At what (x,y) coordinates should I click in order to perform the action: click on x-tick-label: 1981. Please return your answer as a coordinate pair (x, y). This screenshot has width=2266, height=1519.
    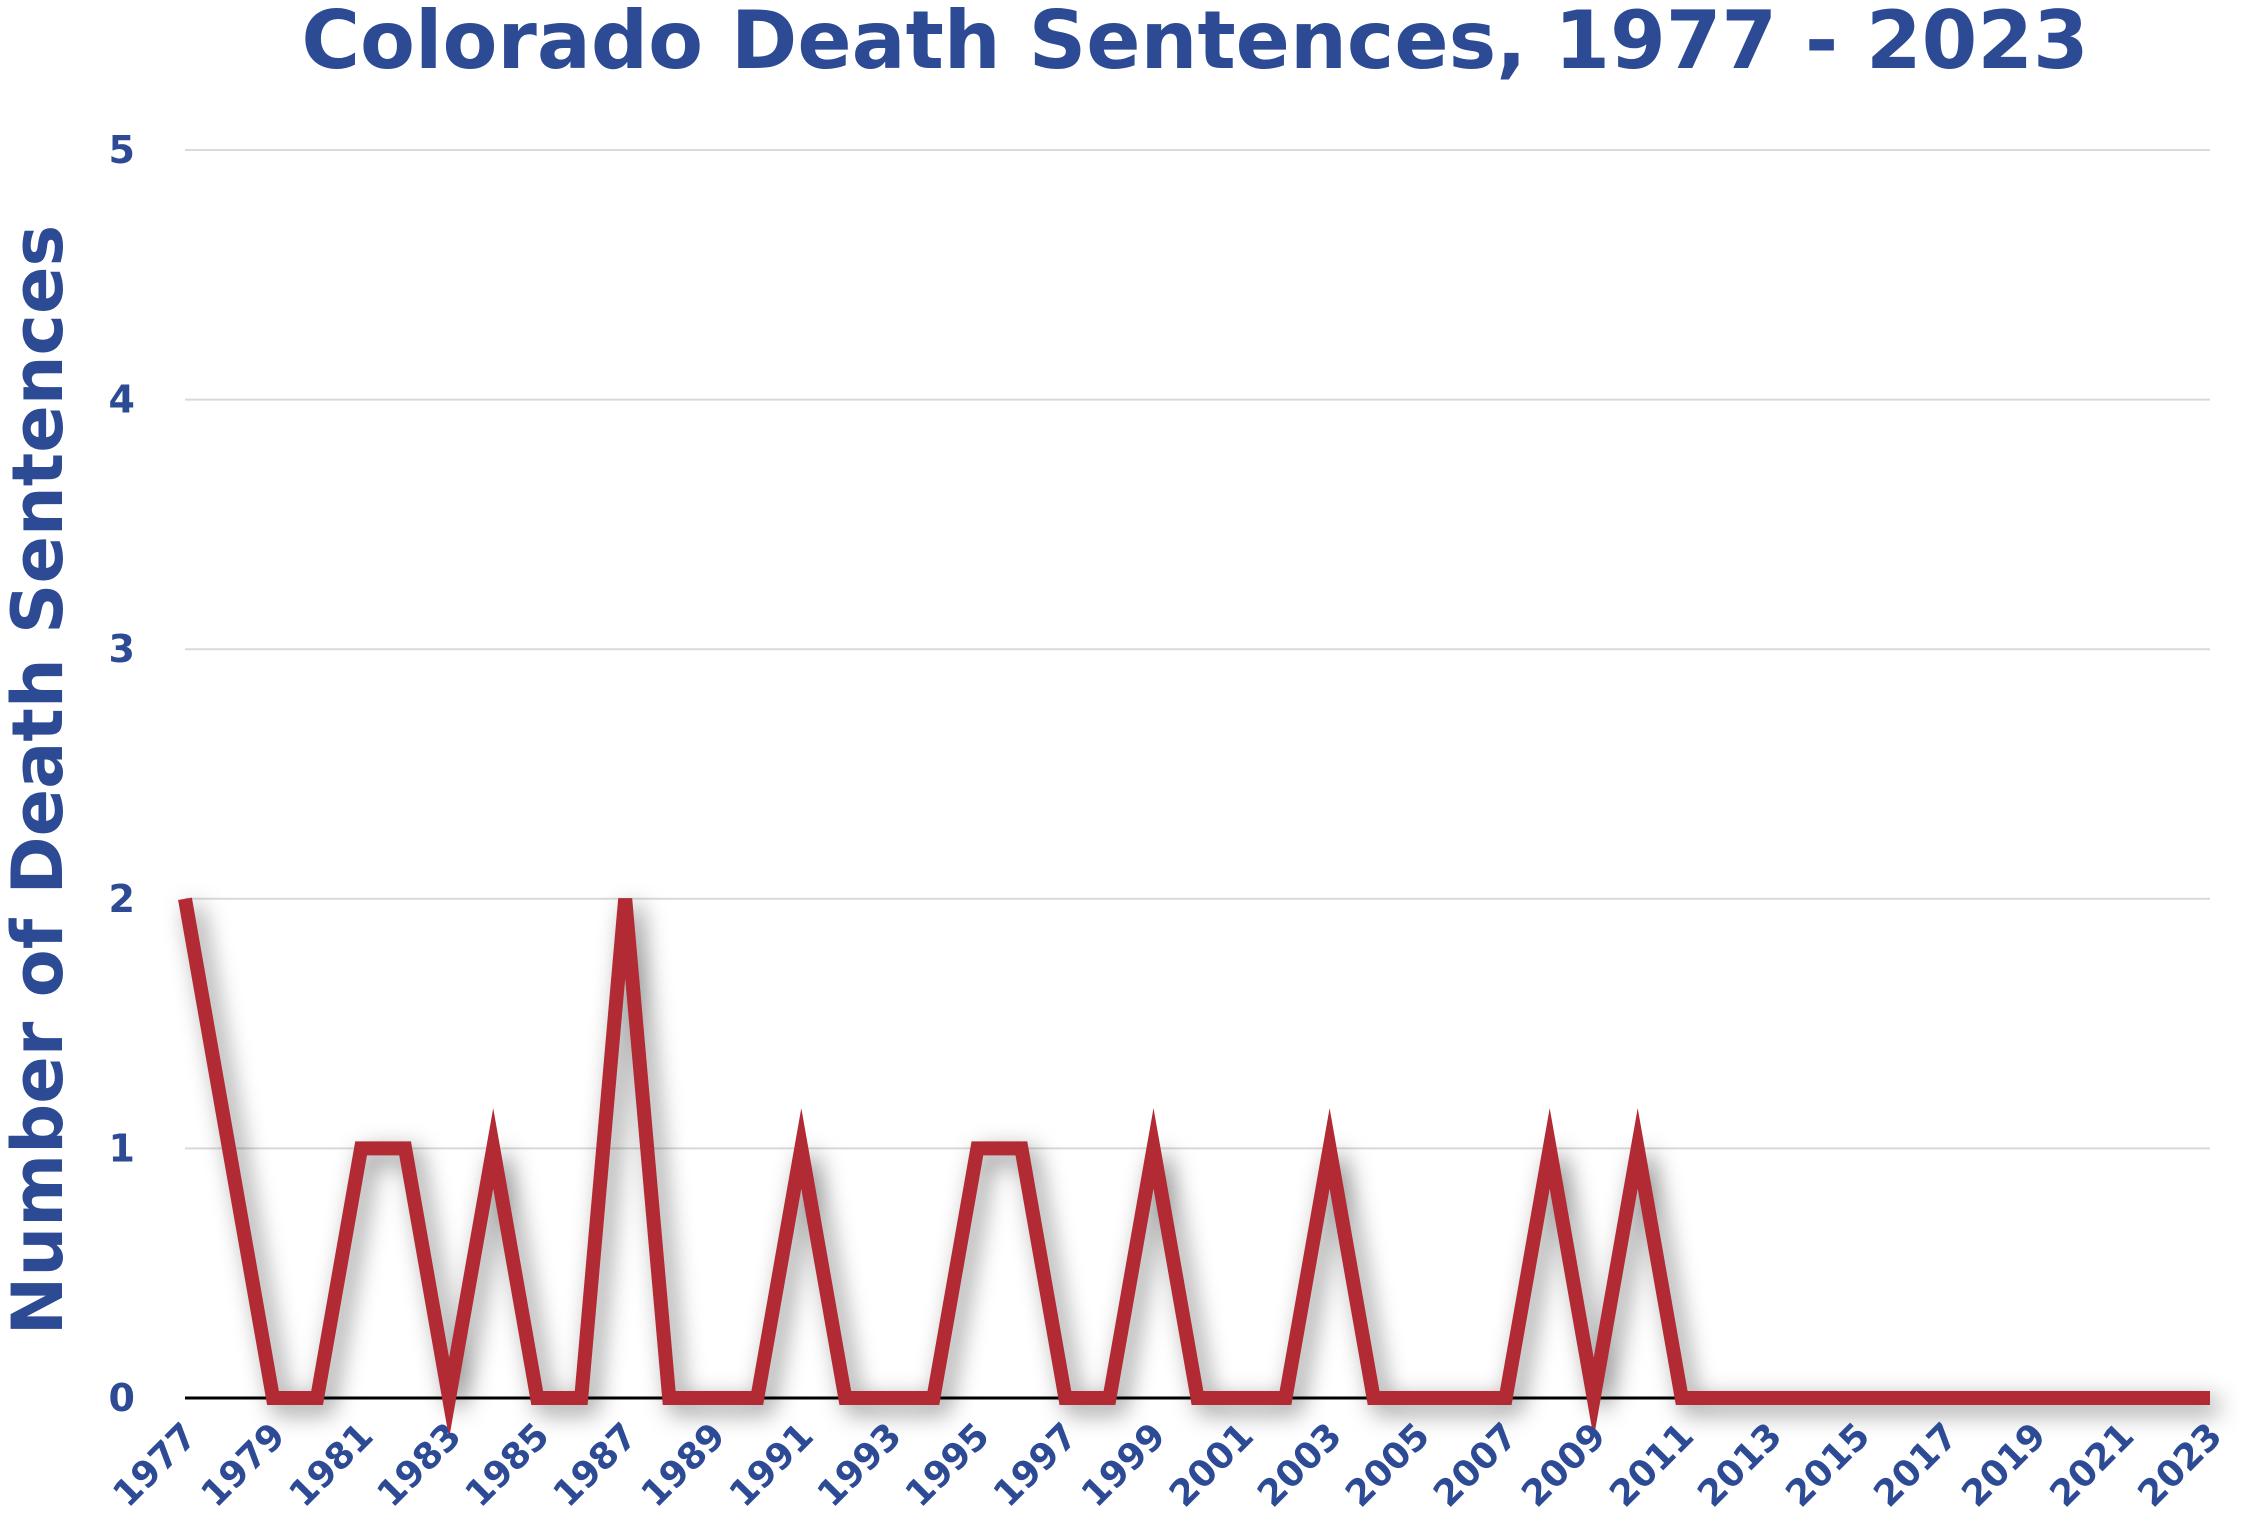
    Looking at the image, I should click on (332, 1465).